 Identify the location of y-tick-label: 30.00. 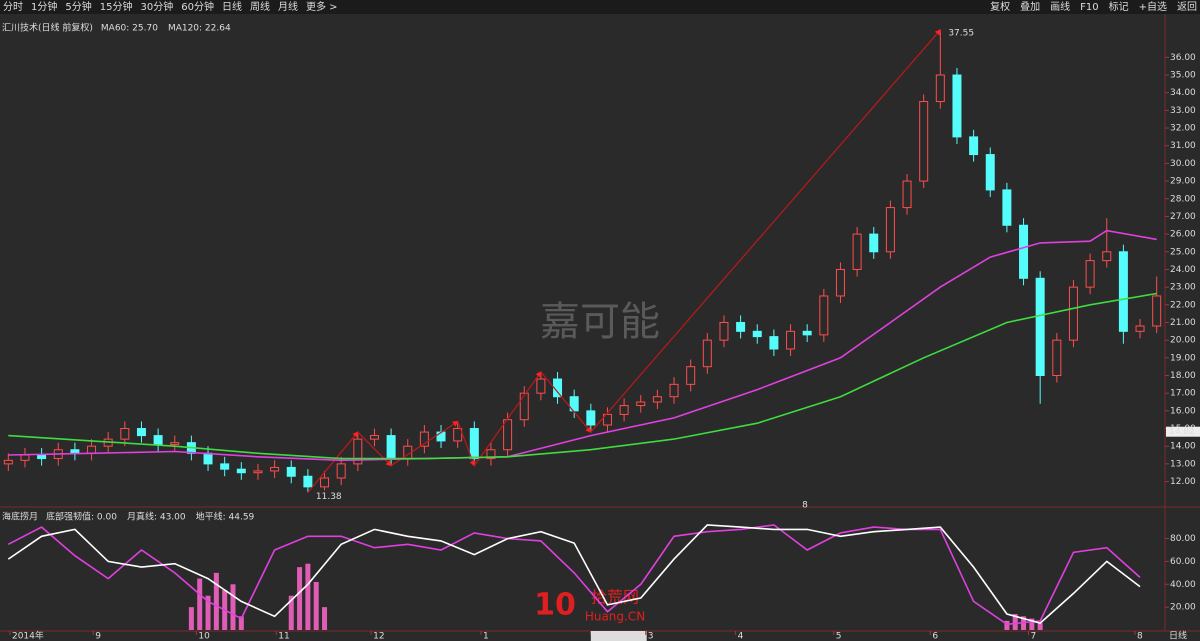
(1183, 164).